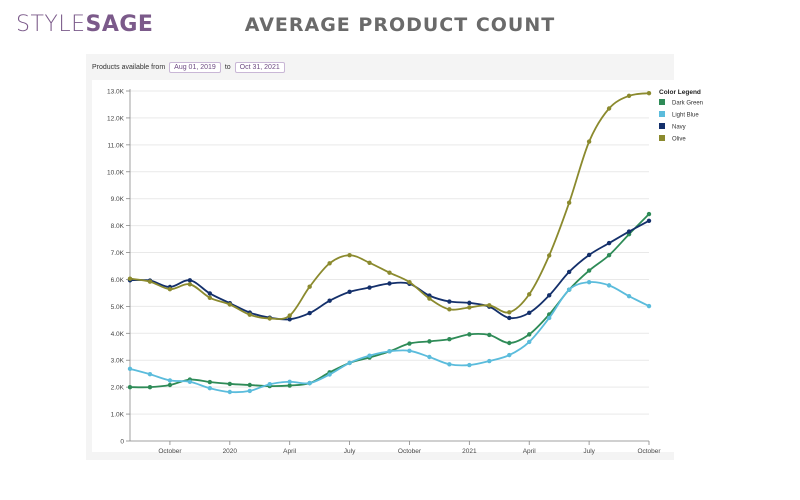  I want to click on x-tick-label: 2020, so click(230, 451).